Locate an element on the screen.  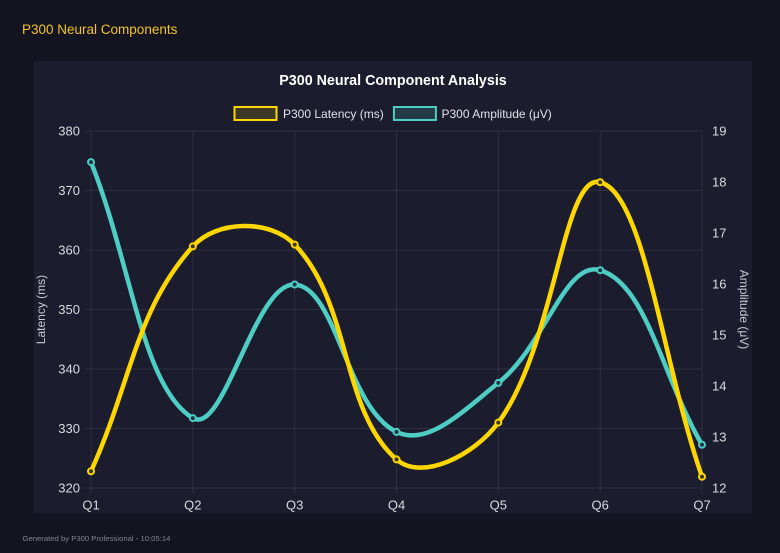
svg-text: 18 is located at coordinates (719, 182).